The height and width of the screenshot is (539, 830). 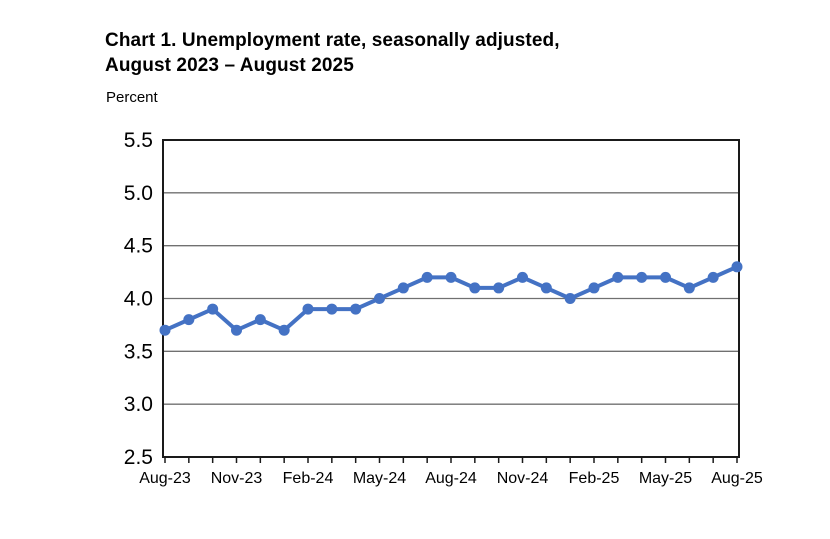 What do you see at coordinates (138, 404) in the screenshot?
I see `y-tick-label: 3.0` at bounding box center [138, 404].